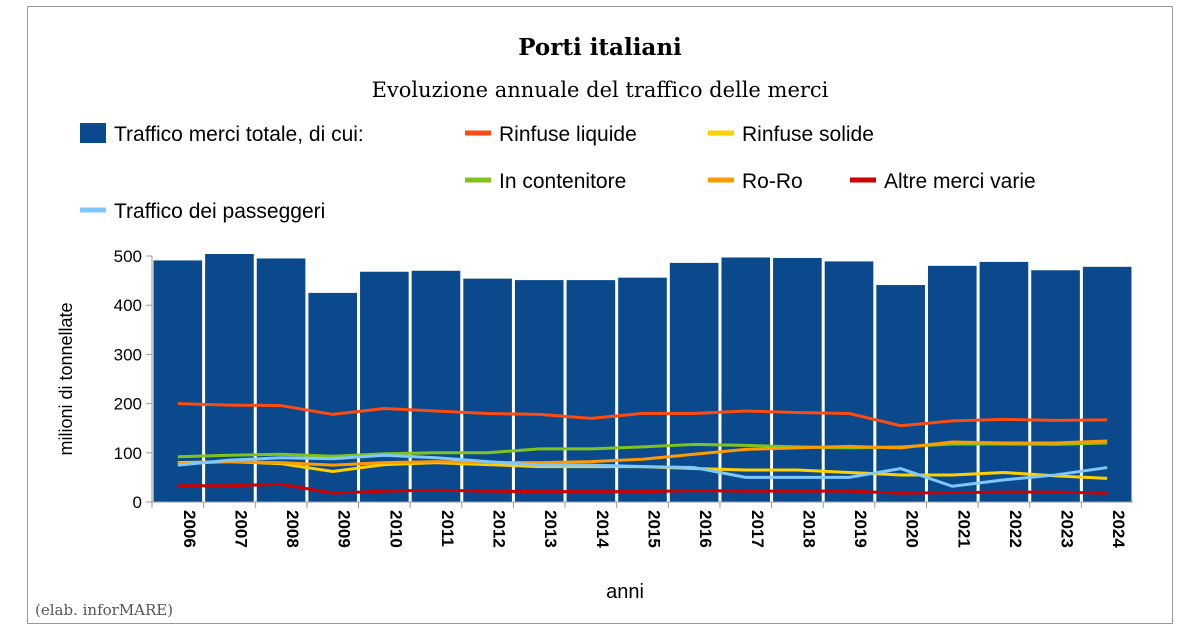  I want to click on bar-2015, so click(642, 389).